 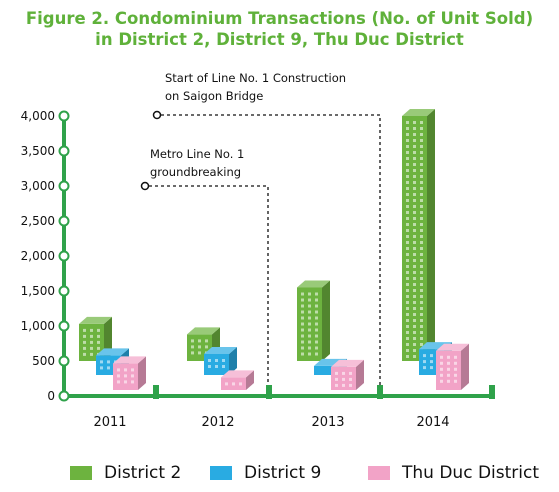 What do you see at coordinates (38, 116) in the screenshot?
I see `y-tick-label: 4,000` at bounding box center [38, 116].